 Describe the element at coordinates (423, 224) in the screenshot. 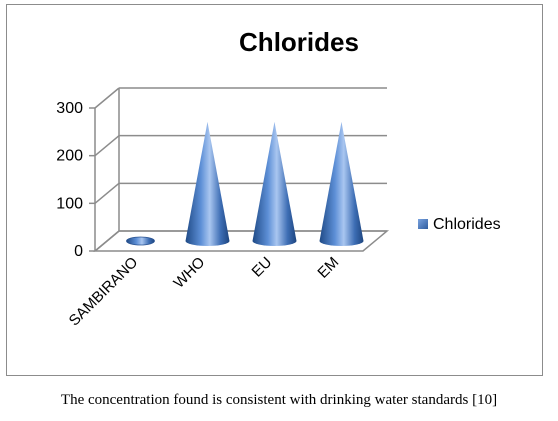

I see `legend-swatch` at that location.